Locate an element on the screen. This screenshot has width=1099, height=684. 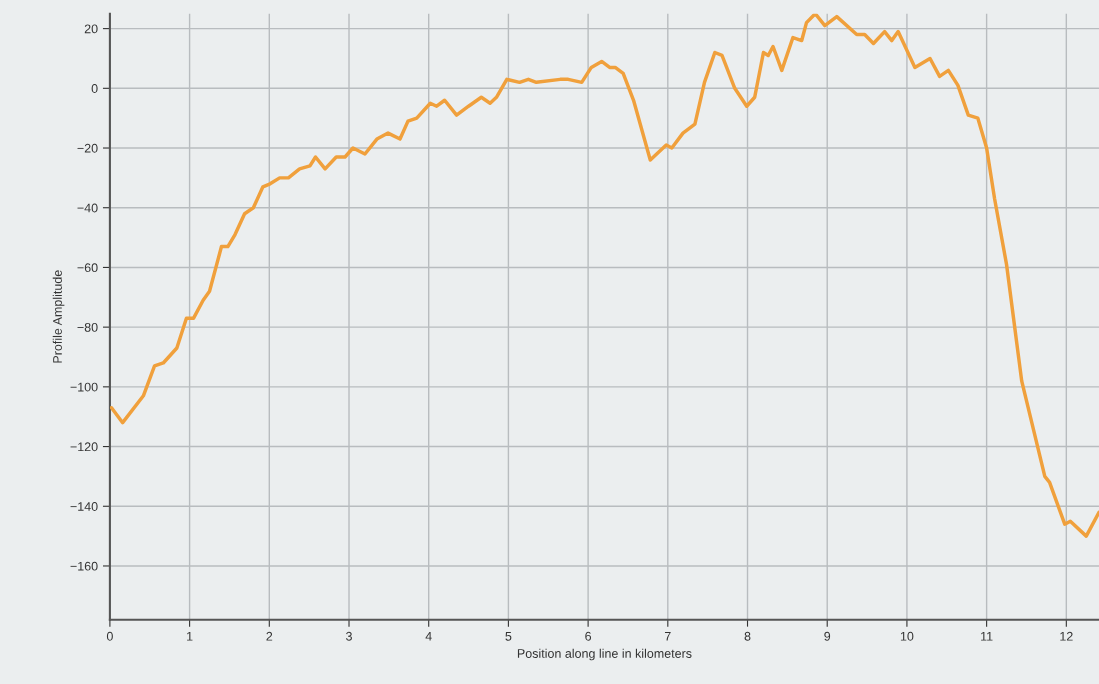
x-tick-label: 12 is located at coordinates (1066, 636).